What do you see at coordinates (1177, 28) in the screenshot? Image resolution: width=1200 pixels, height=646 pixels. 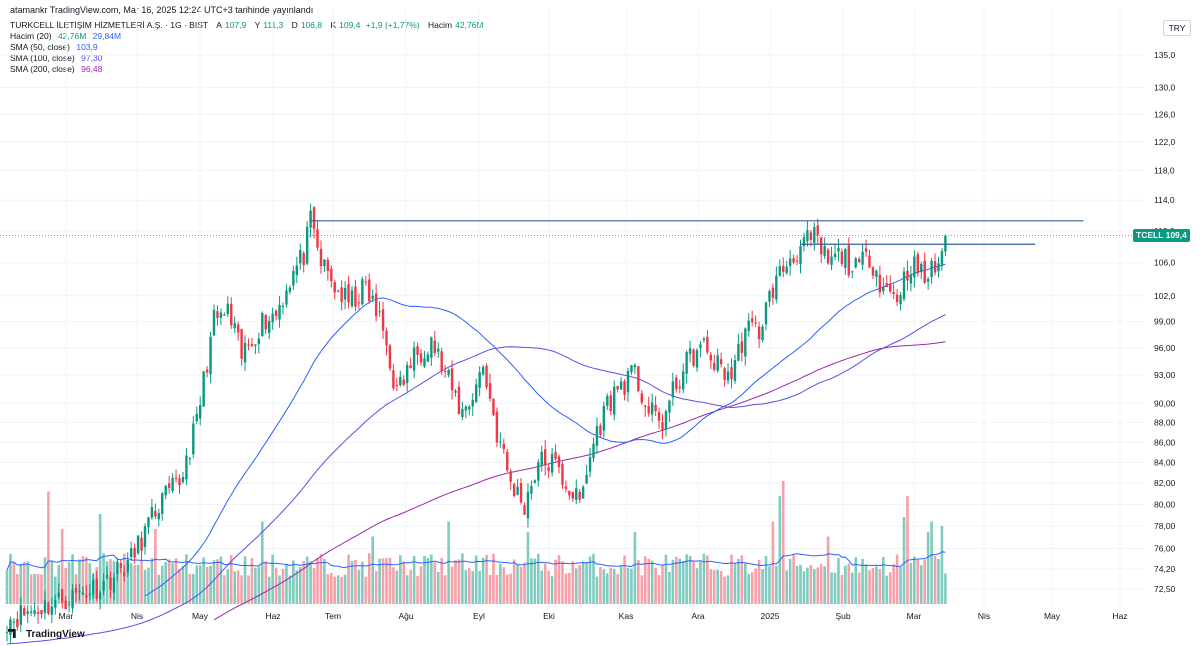 I see `currency-label: TRY` at bounding box center [1177, 28].